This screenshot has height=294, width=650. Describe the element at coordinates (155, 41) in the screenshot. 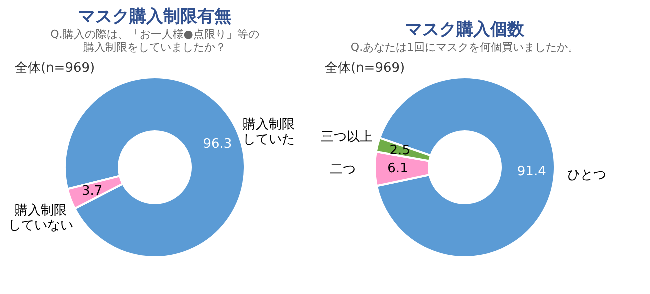

I see `chart-subtitle: Q.購入の際は、「お一人様●点限り」等の購入制限をしていましたか？` at that location.